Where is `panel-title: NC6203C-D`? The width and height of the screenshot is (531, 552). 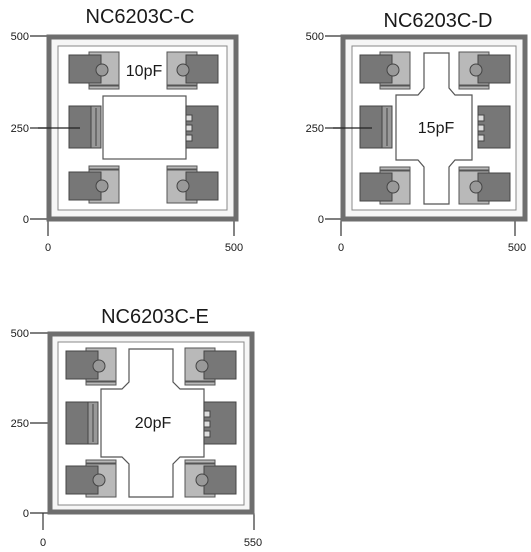
panel-title: NC6203C-D is located at coordinates (438, 21).